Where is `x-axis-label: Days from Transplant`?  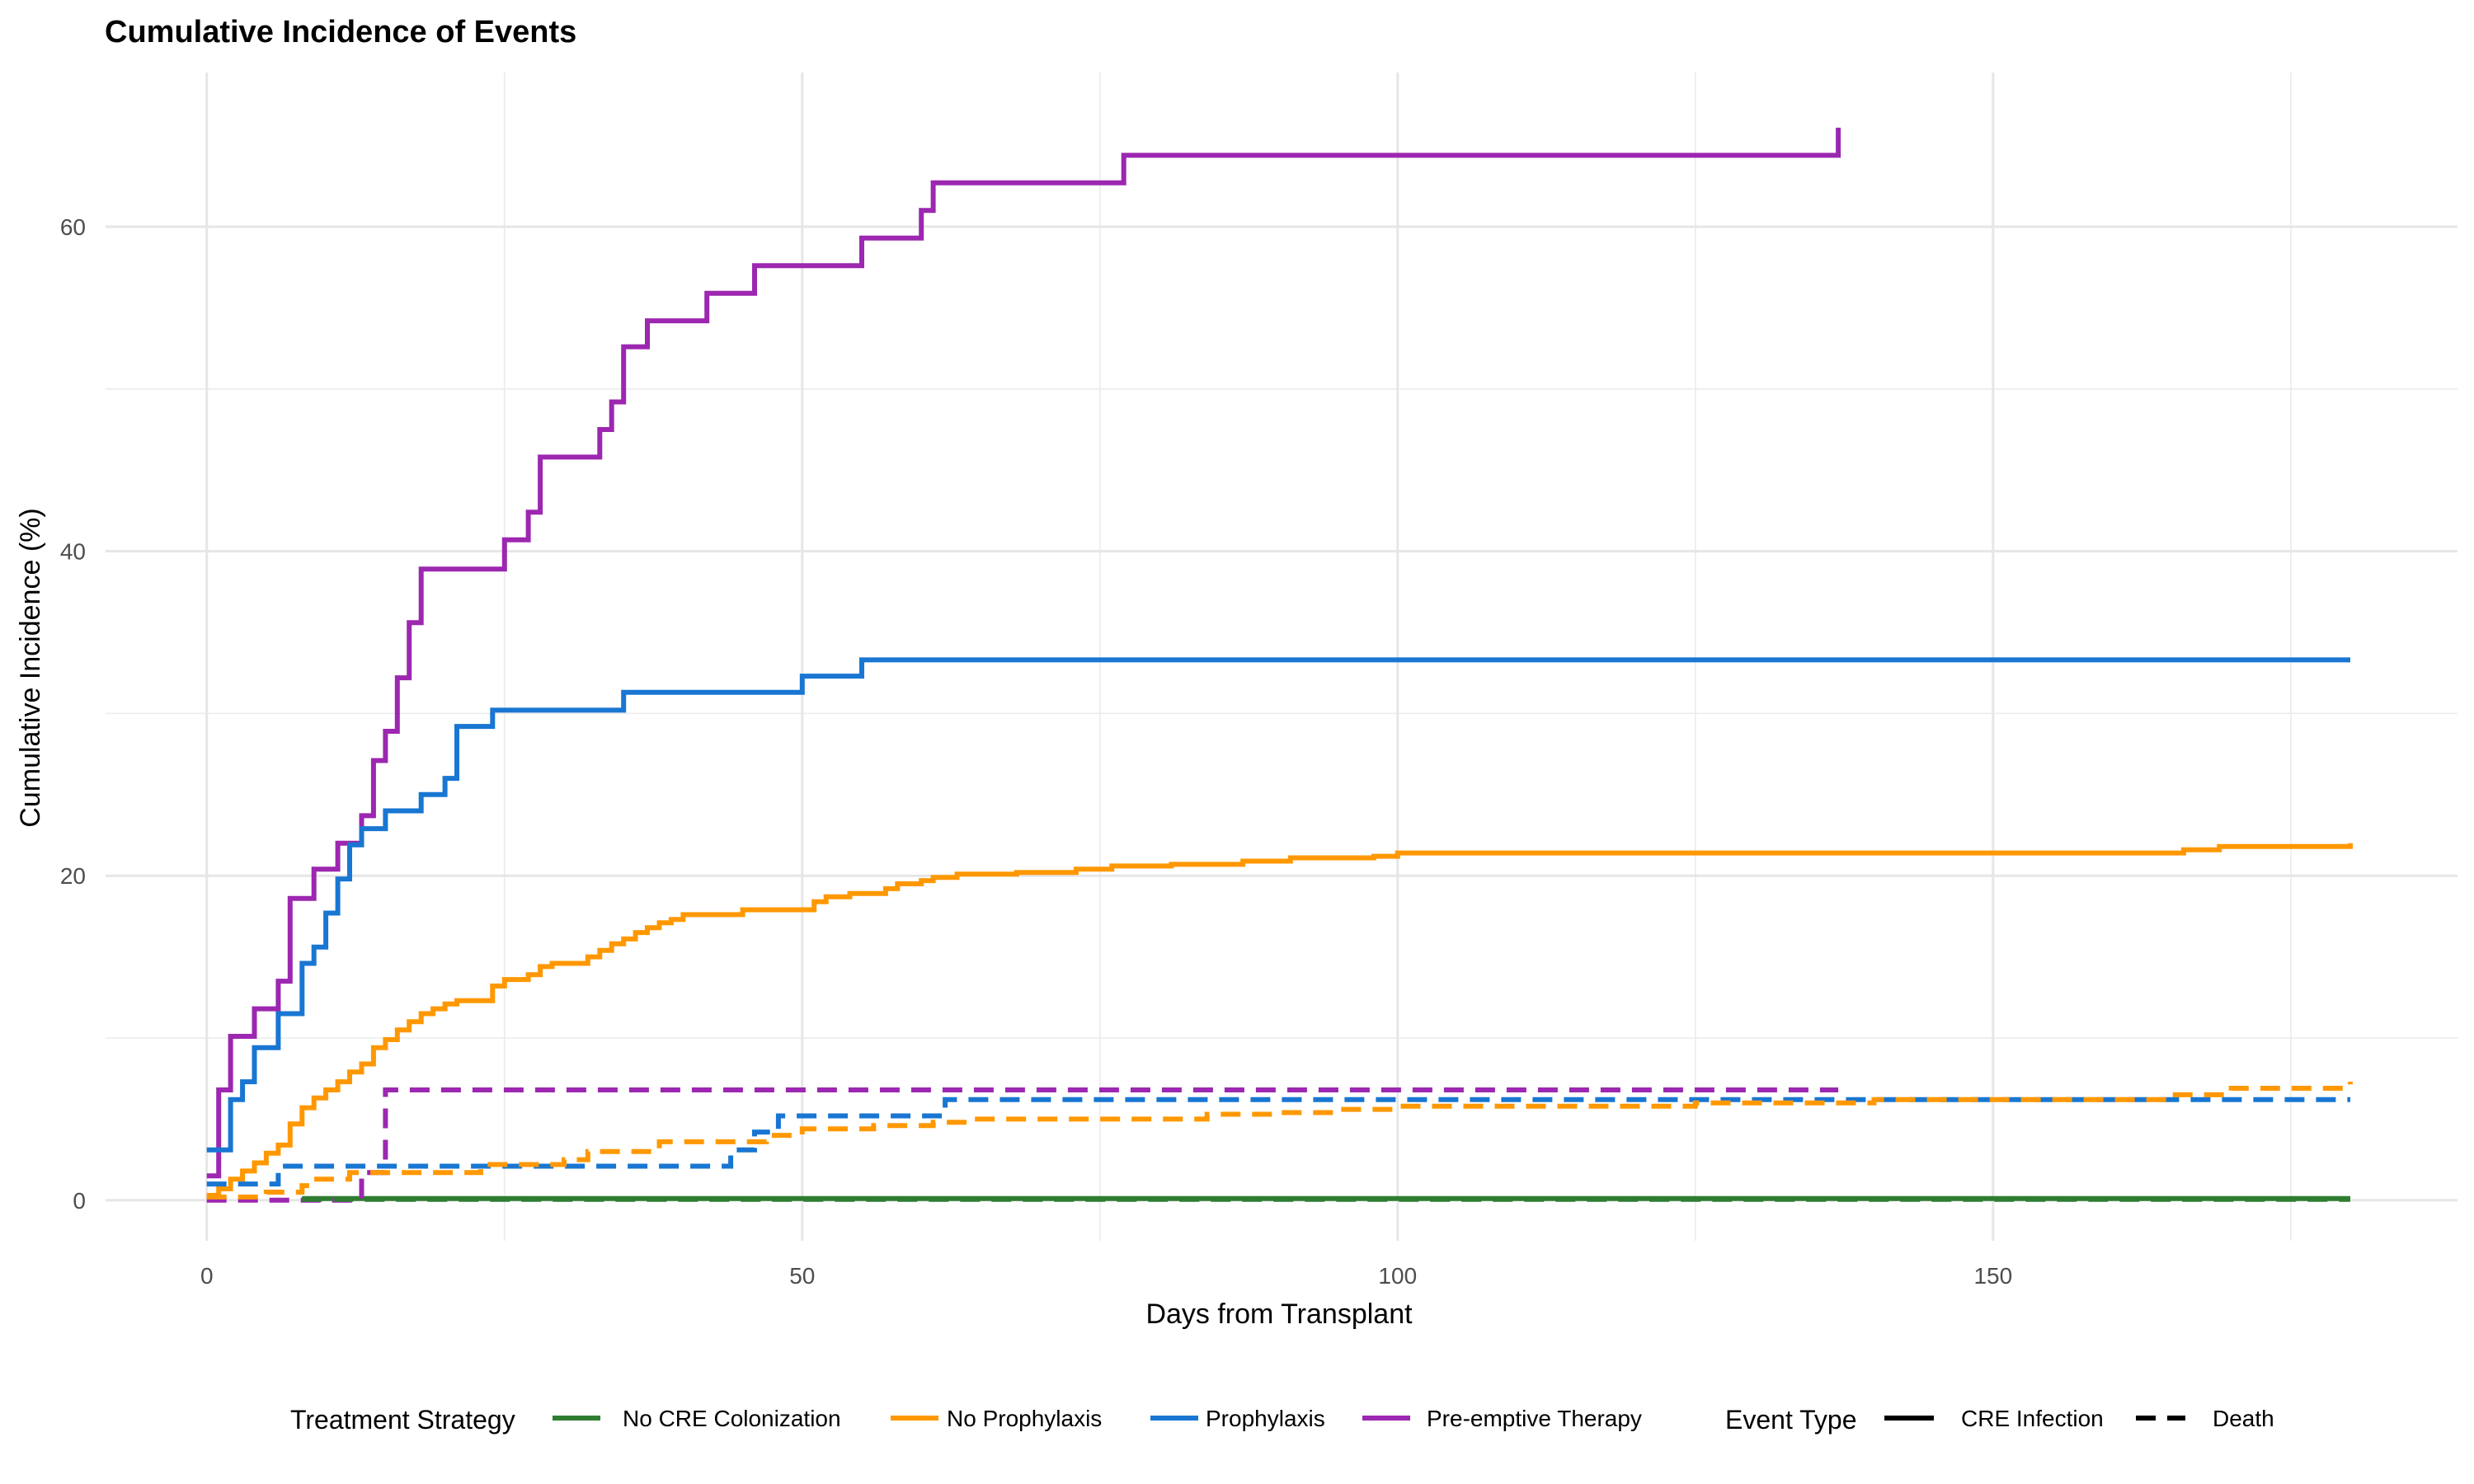
x-axis-label: Days from Transplant is located at coordinates (1279, 1314).